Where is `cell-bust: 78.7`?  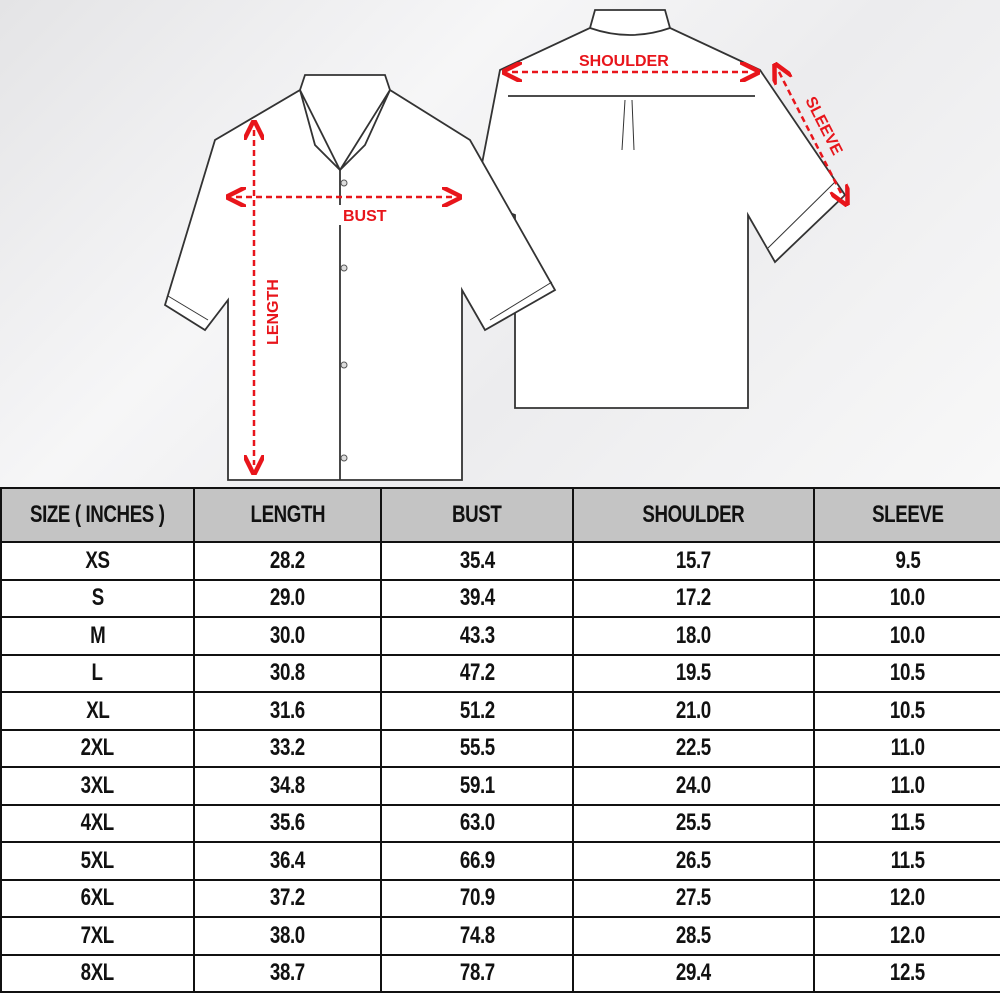 cell-bust: 78.7 is located at coordinates (477, 973).